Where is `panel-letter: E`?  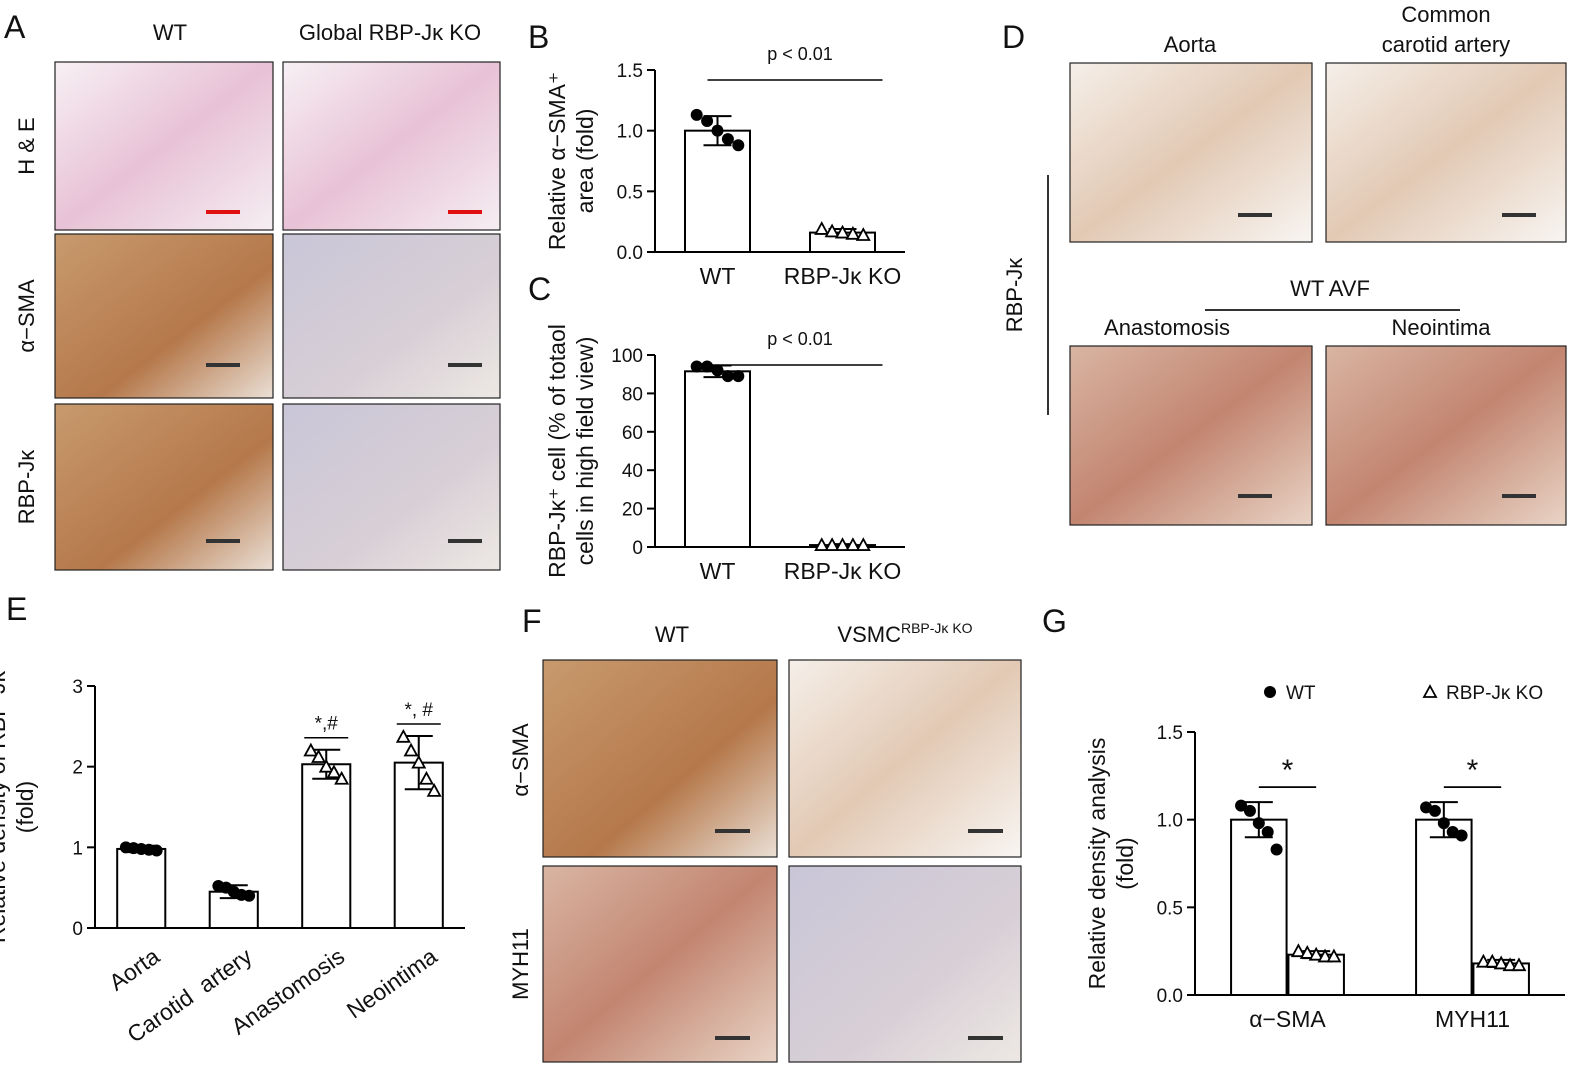
panel-letter: E is located at coordinates (16, 609).